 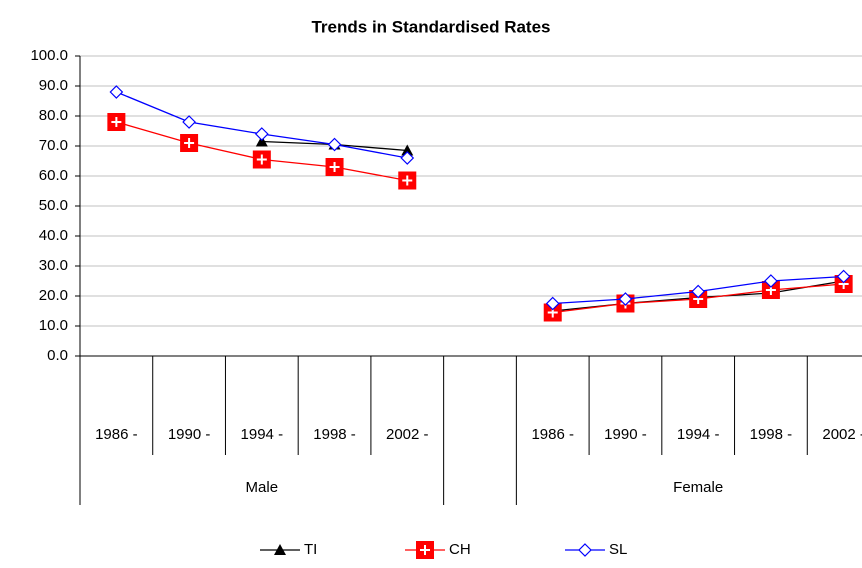 I want to click on y-tick-label: 80.0, so click(x=53, y=115).